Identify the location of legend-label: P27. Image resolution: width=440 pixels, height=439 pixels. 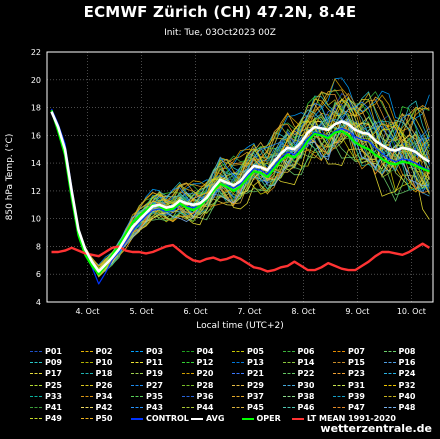
(154, 385).